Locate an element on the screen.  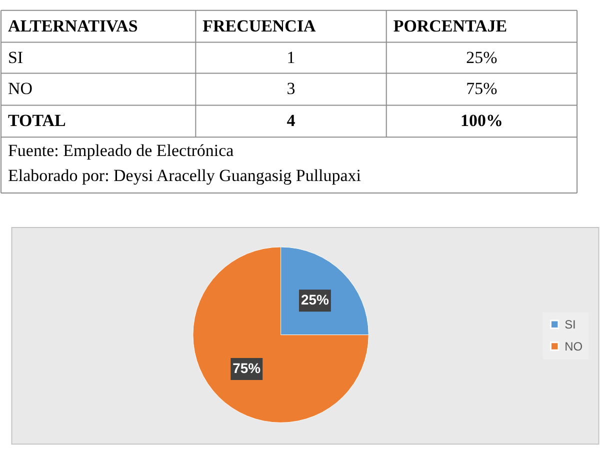
text: ALTERNATIVAS is located at coordinates (73, 26).